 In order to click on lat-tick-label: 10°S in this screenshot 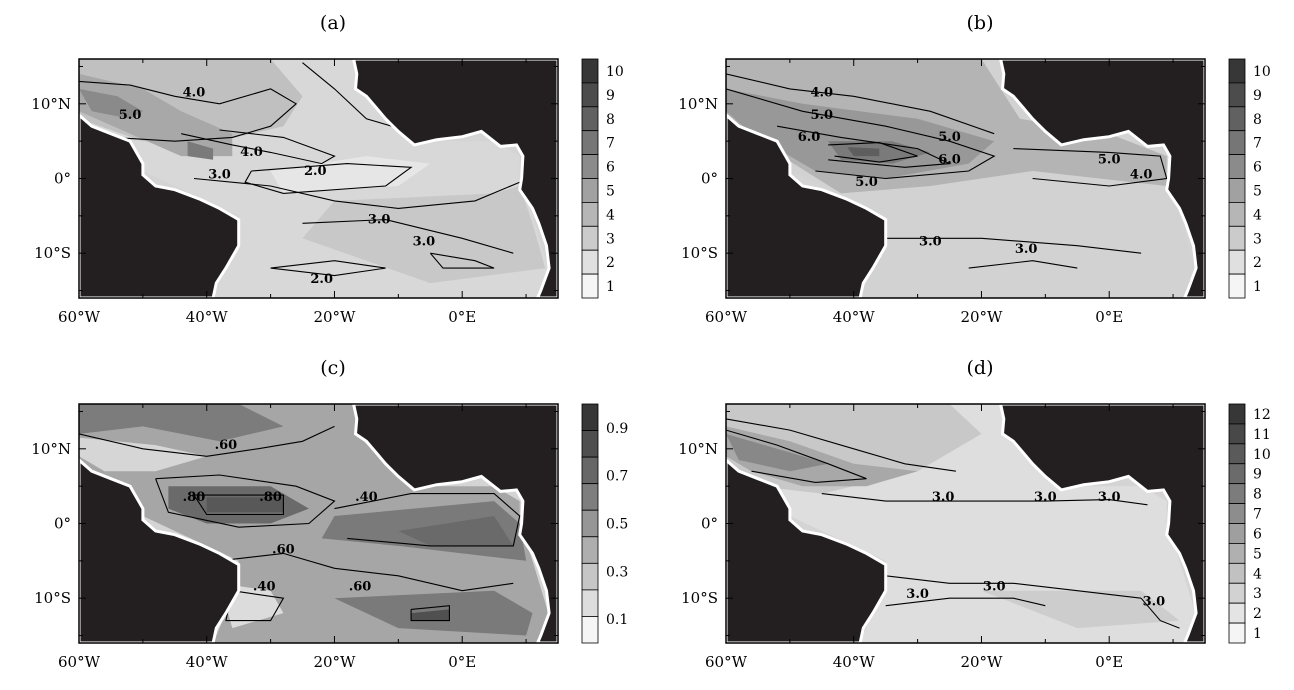, I will do `click(52, 253)`.